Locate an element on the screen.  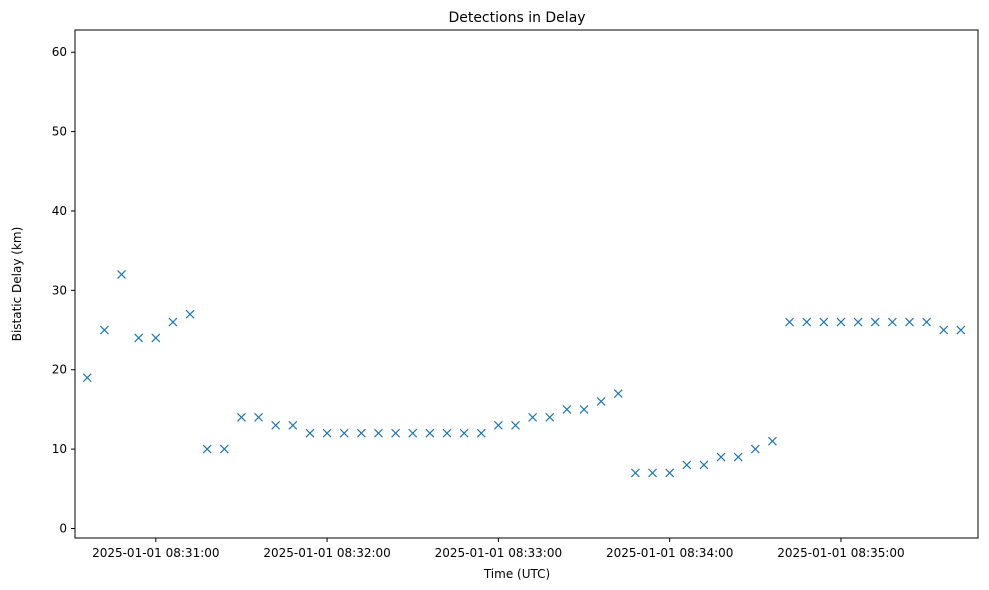
y-tick-label: 40 is located at coordinates (59, 211).